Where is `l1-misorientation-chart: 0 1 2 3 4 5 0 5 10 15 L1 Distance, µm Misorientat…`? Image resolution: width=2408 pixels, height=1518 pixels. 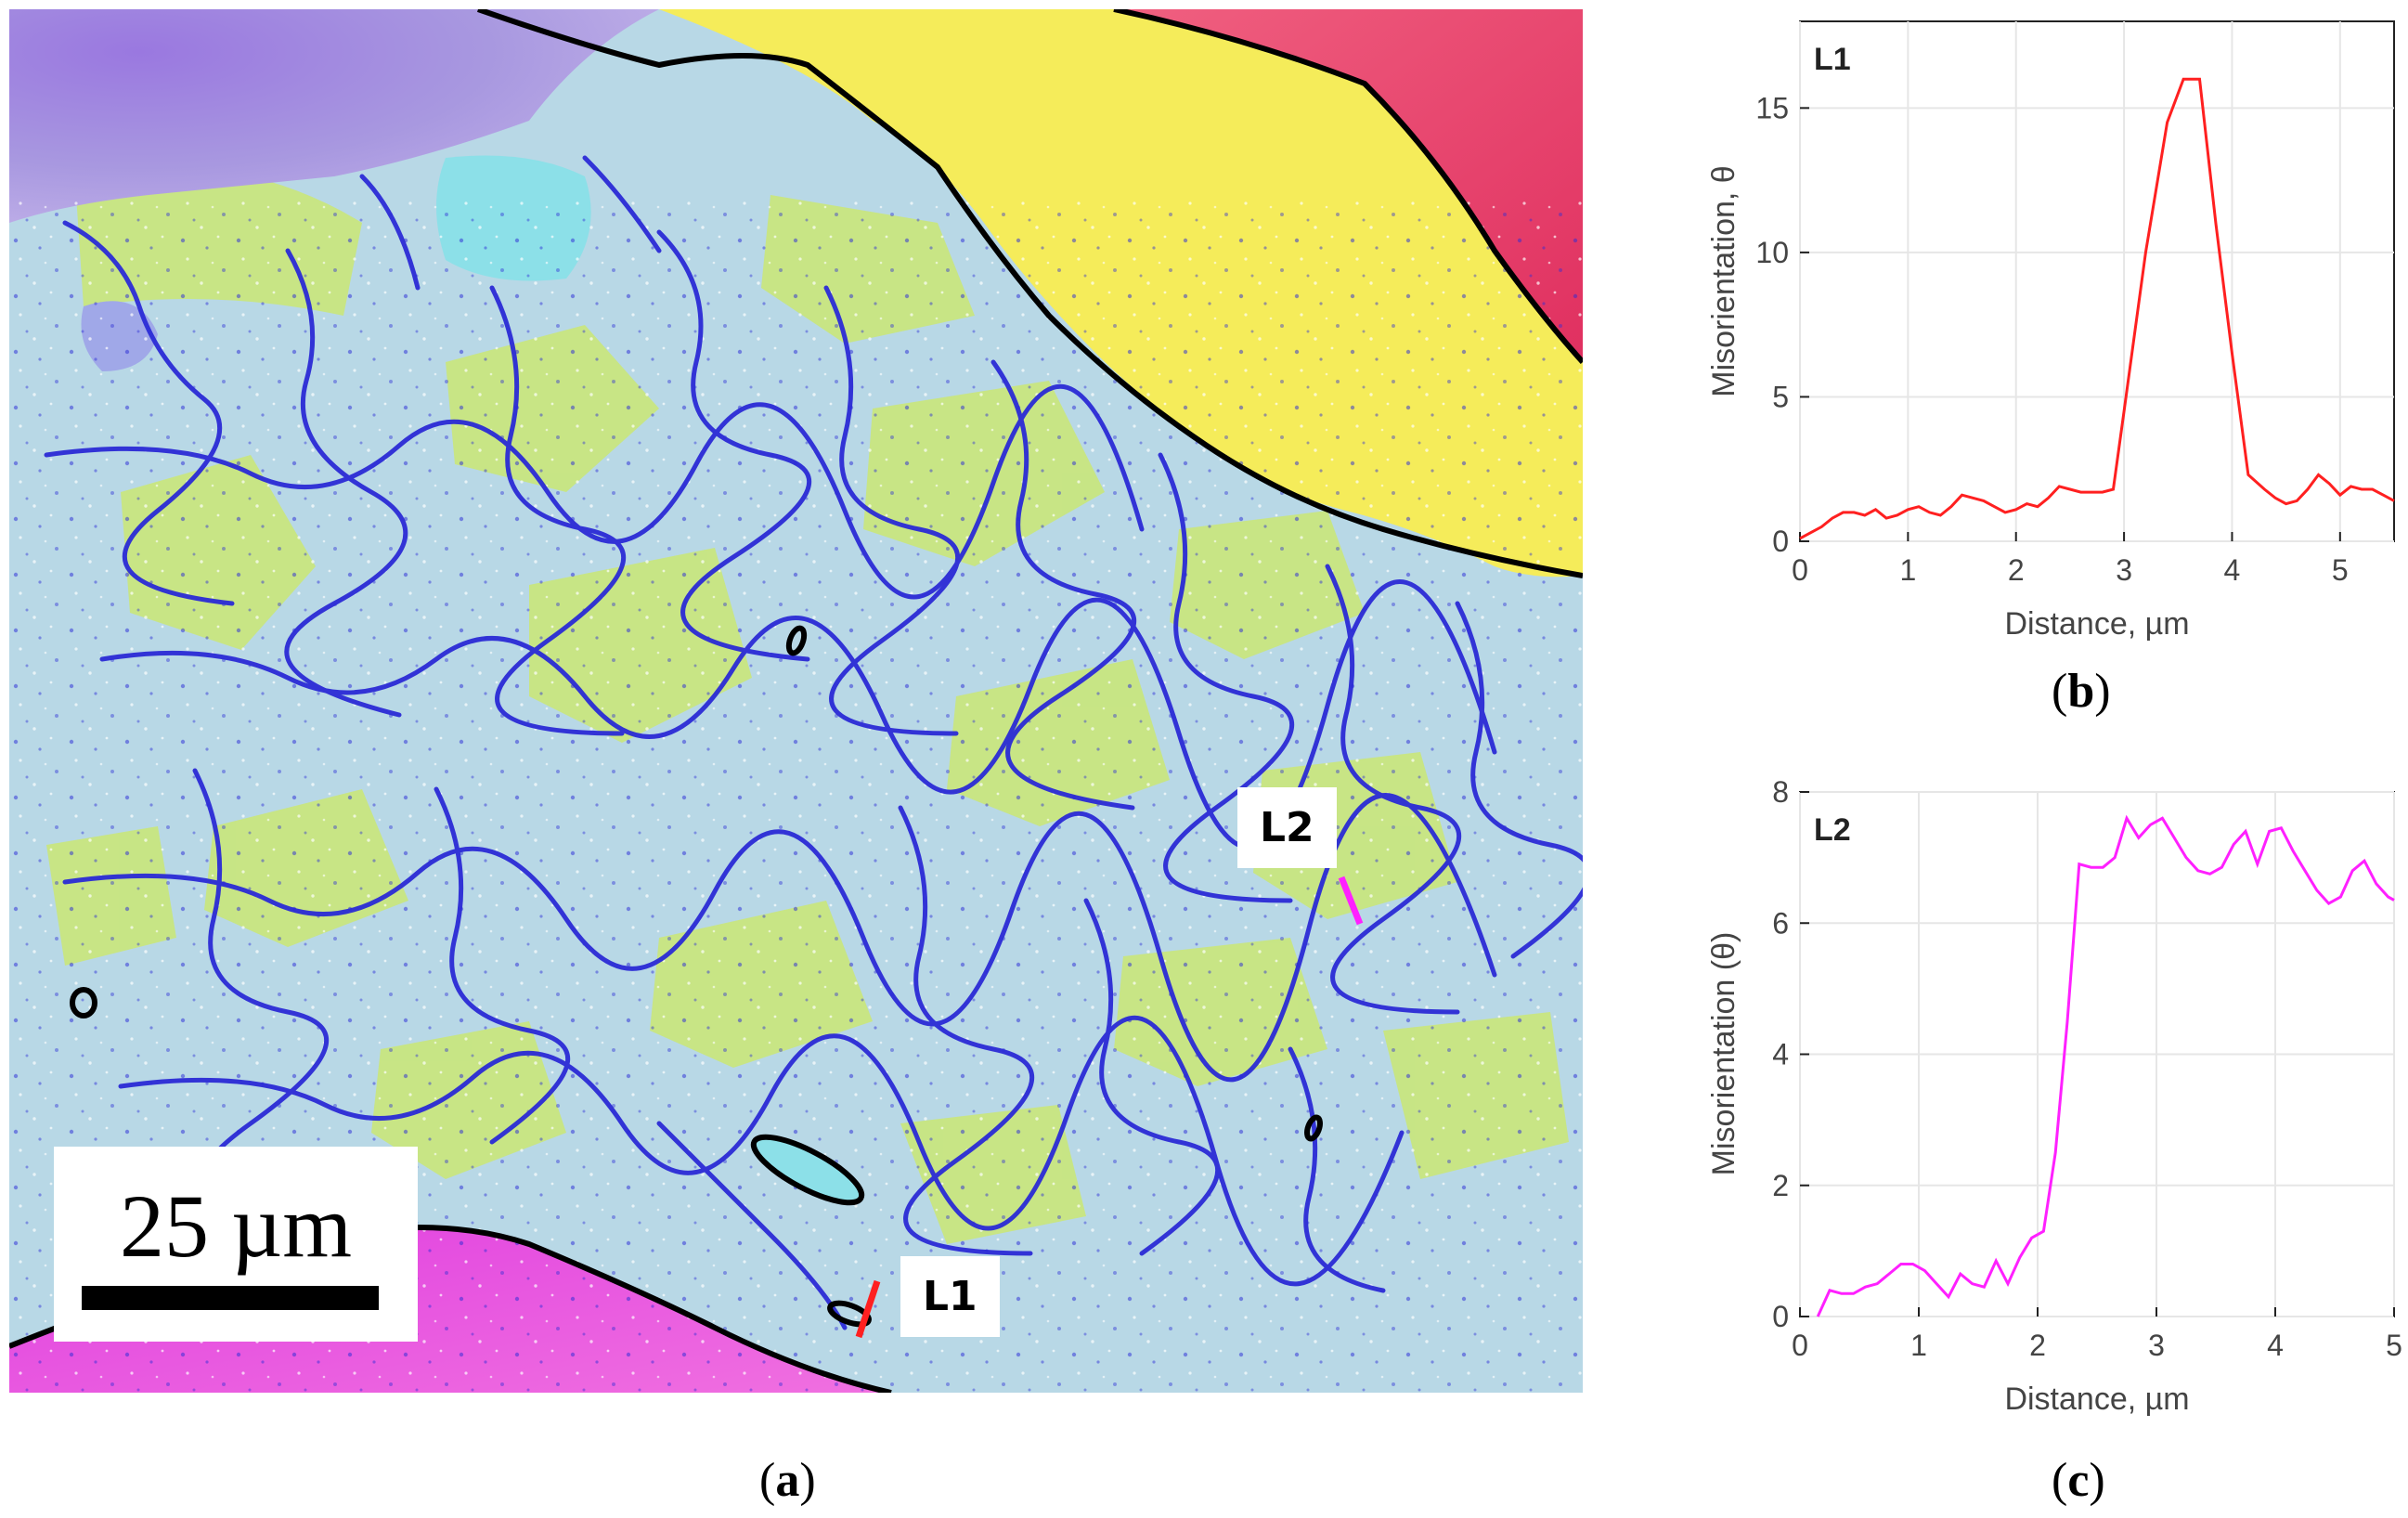
l1-misorientation-chart: 0 1 2 3 4 5 0 5 10 15 L1 Distance, µm Misorientat… is located at coordinates (2050, 331).